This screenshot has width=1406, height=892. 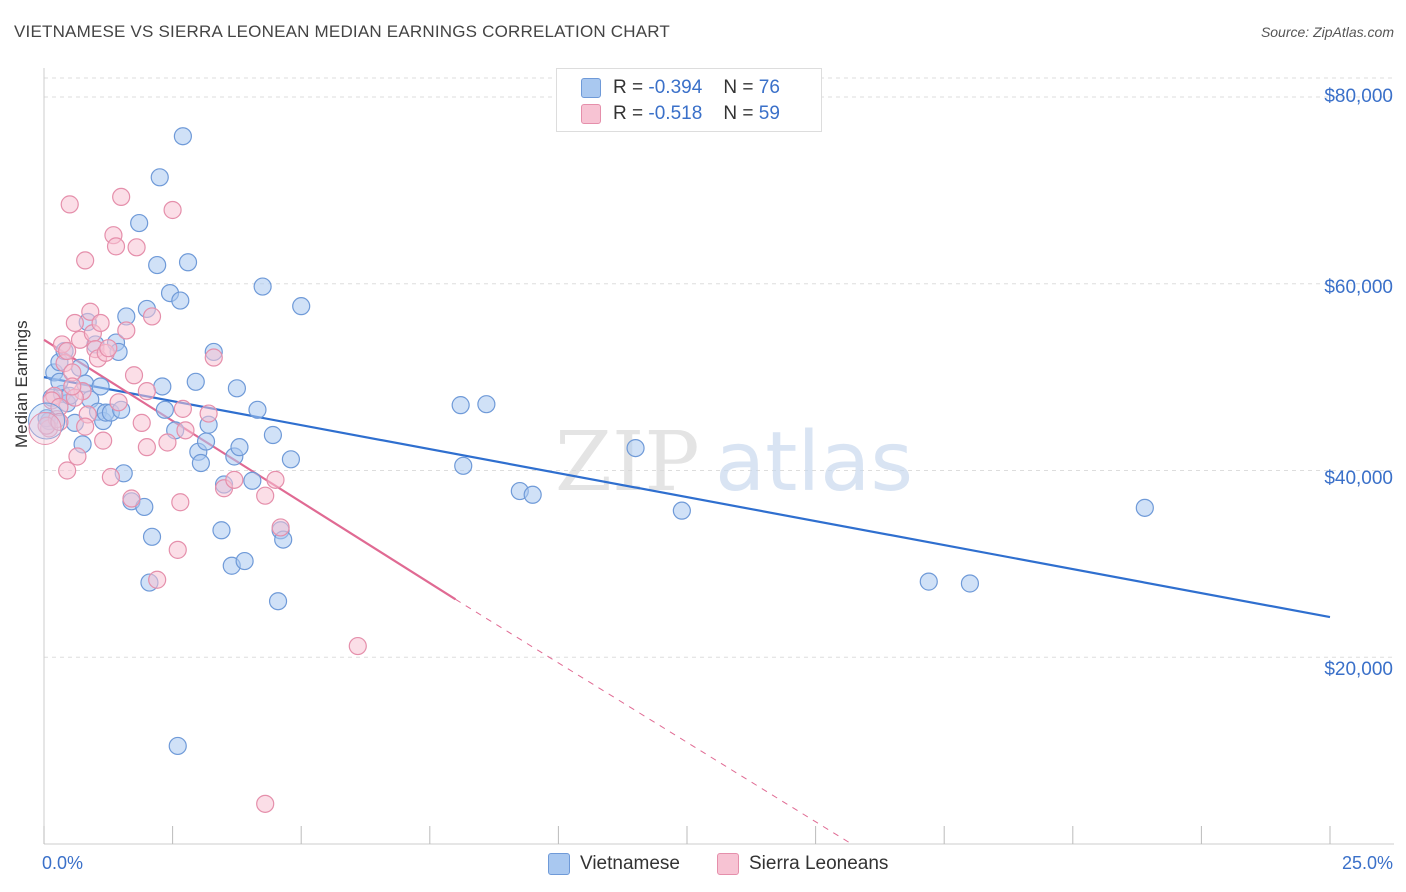 What do you see at coordinates (1358, 287) in the screenshot?
I see `y-tick-label: $60,000` at bounding box center [1358, 287].